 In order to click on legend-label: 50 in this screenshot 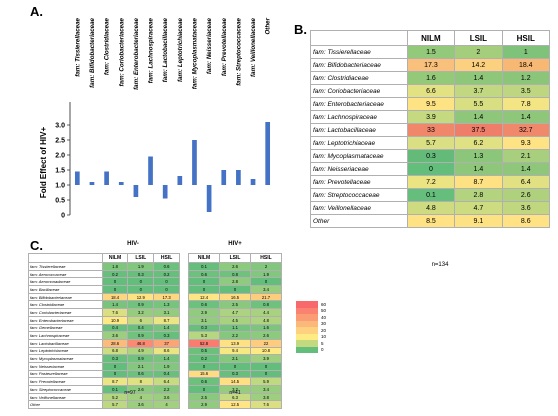, I will do `click(324, 311)`.